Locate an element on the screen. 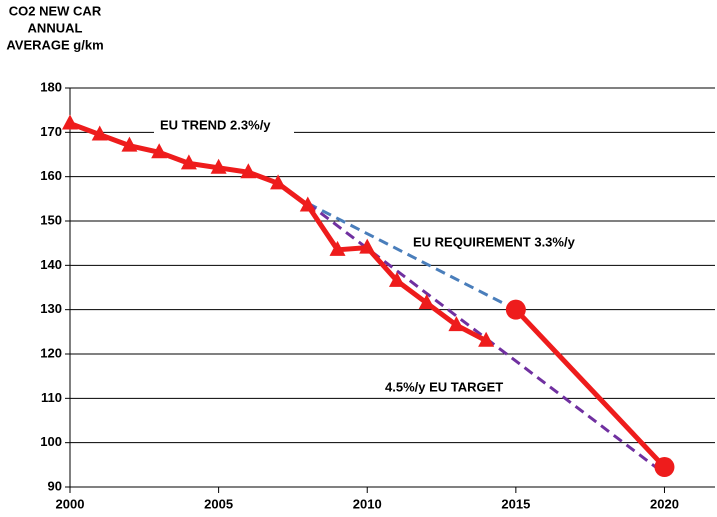 The height and width of the screenshot is (517, 717). x-tick-label: 2015 is located at coordinates (515, 503).